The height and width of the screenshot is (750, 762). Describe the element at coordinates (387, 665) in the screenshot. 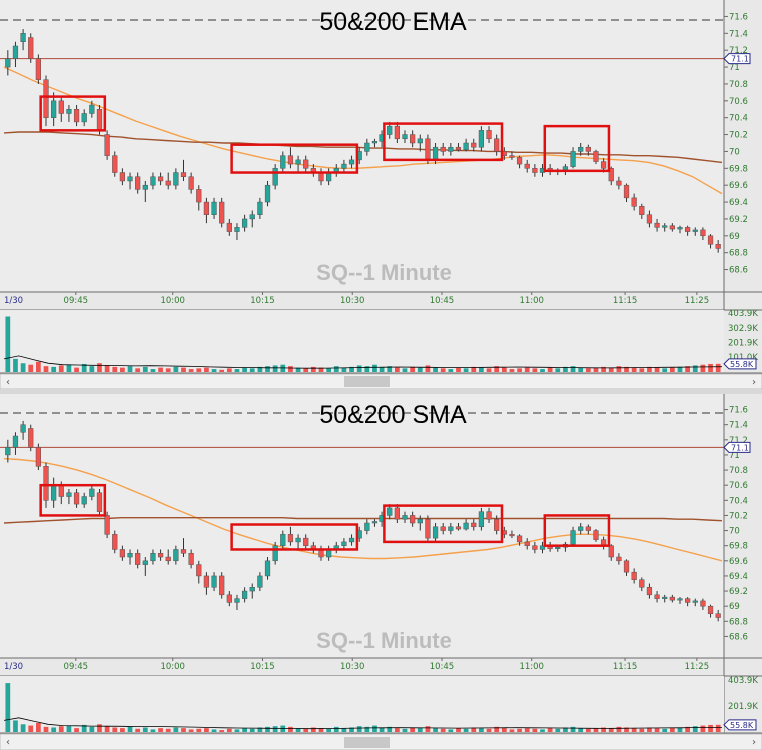

I see `time-axis-ticks: 09:45 10:00 10:15 10:30 10:45 11:00 11:15 11:25` at that location.